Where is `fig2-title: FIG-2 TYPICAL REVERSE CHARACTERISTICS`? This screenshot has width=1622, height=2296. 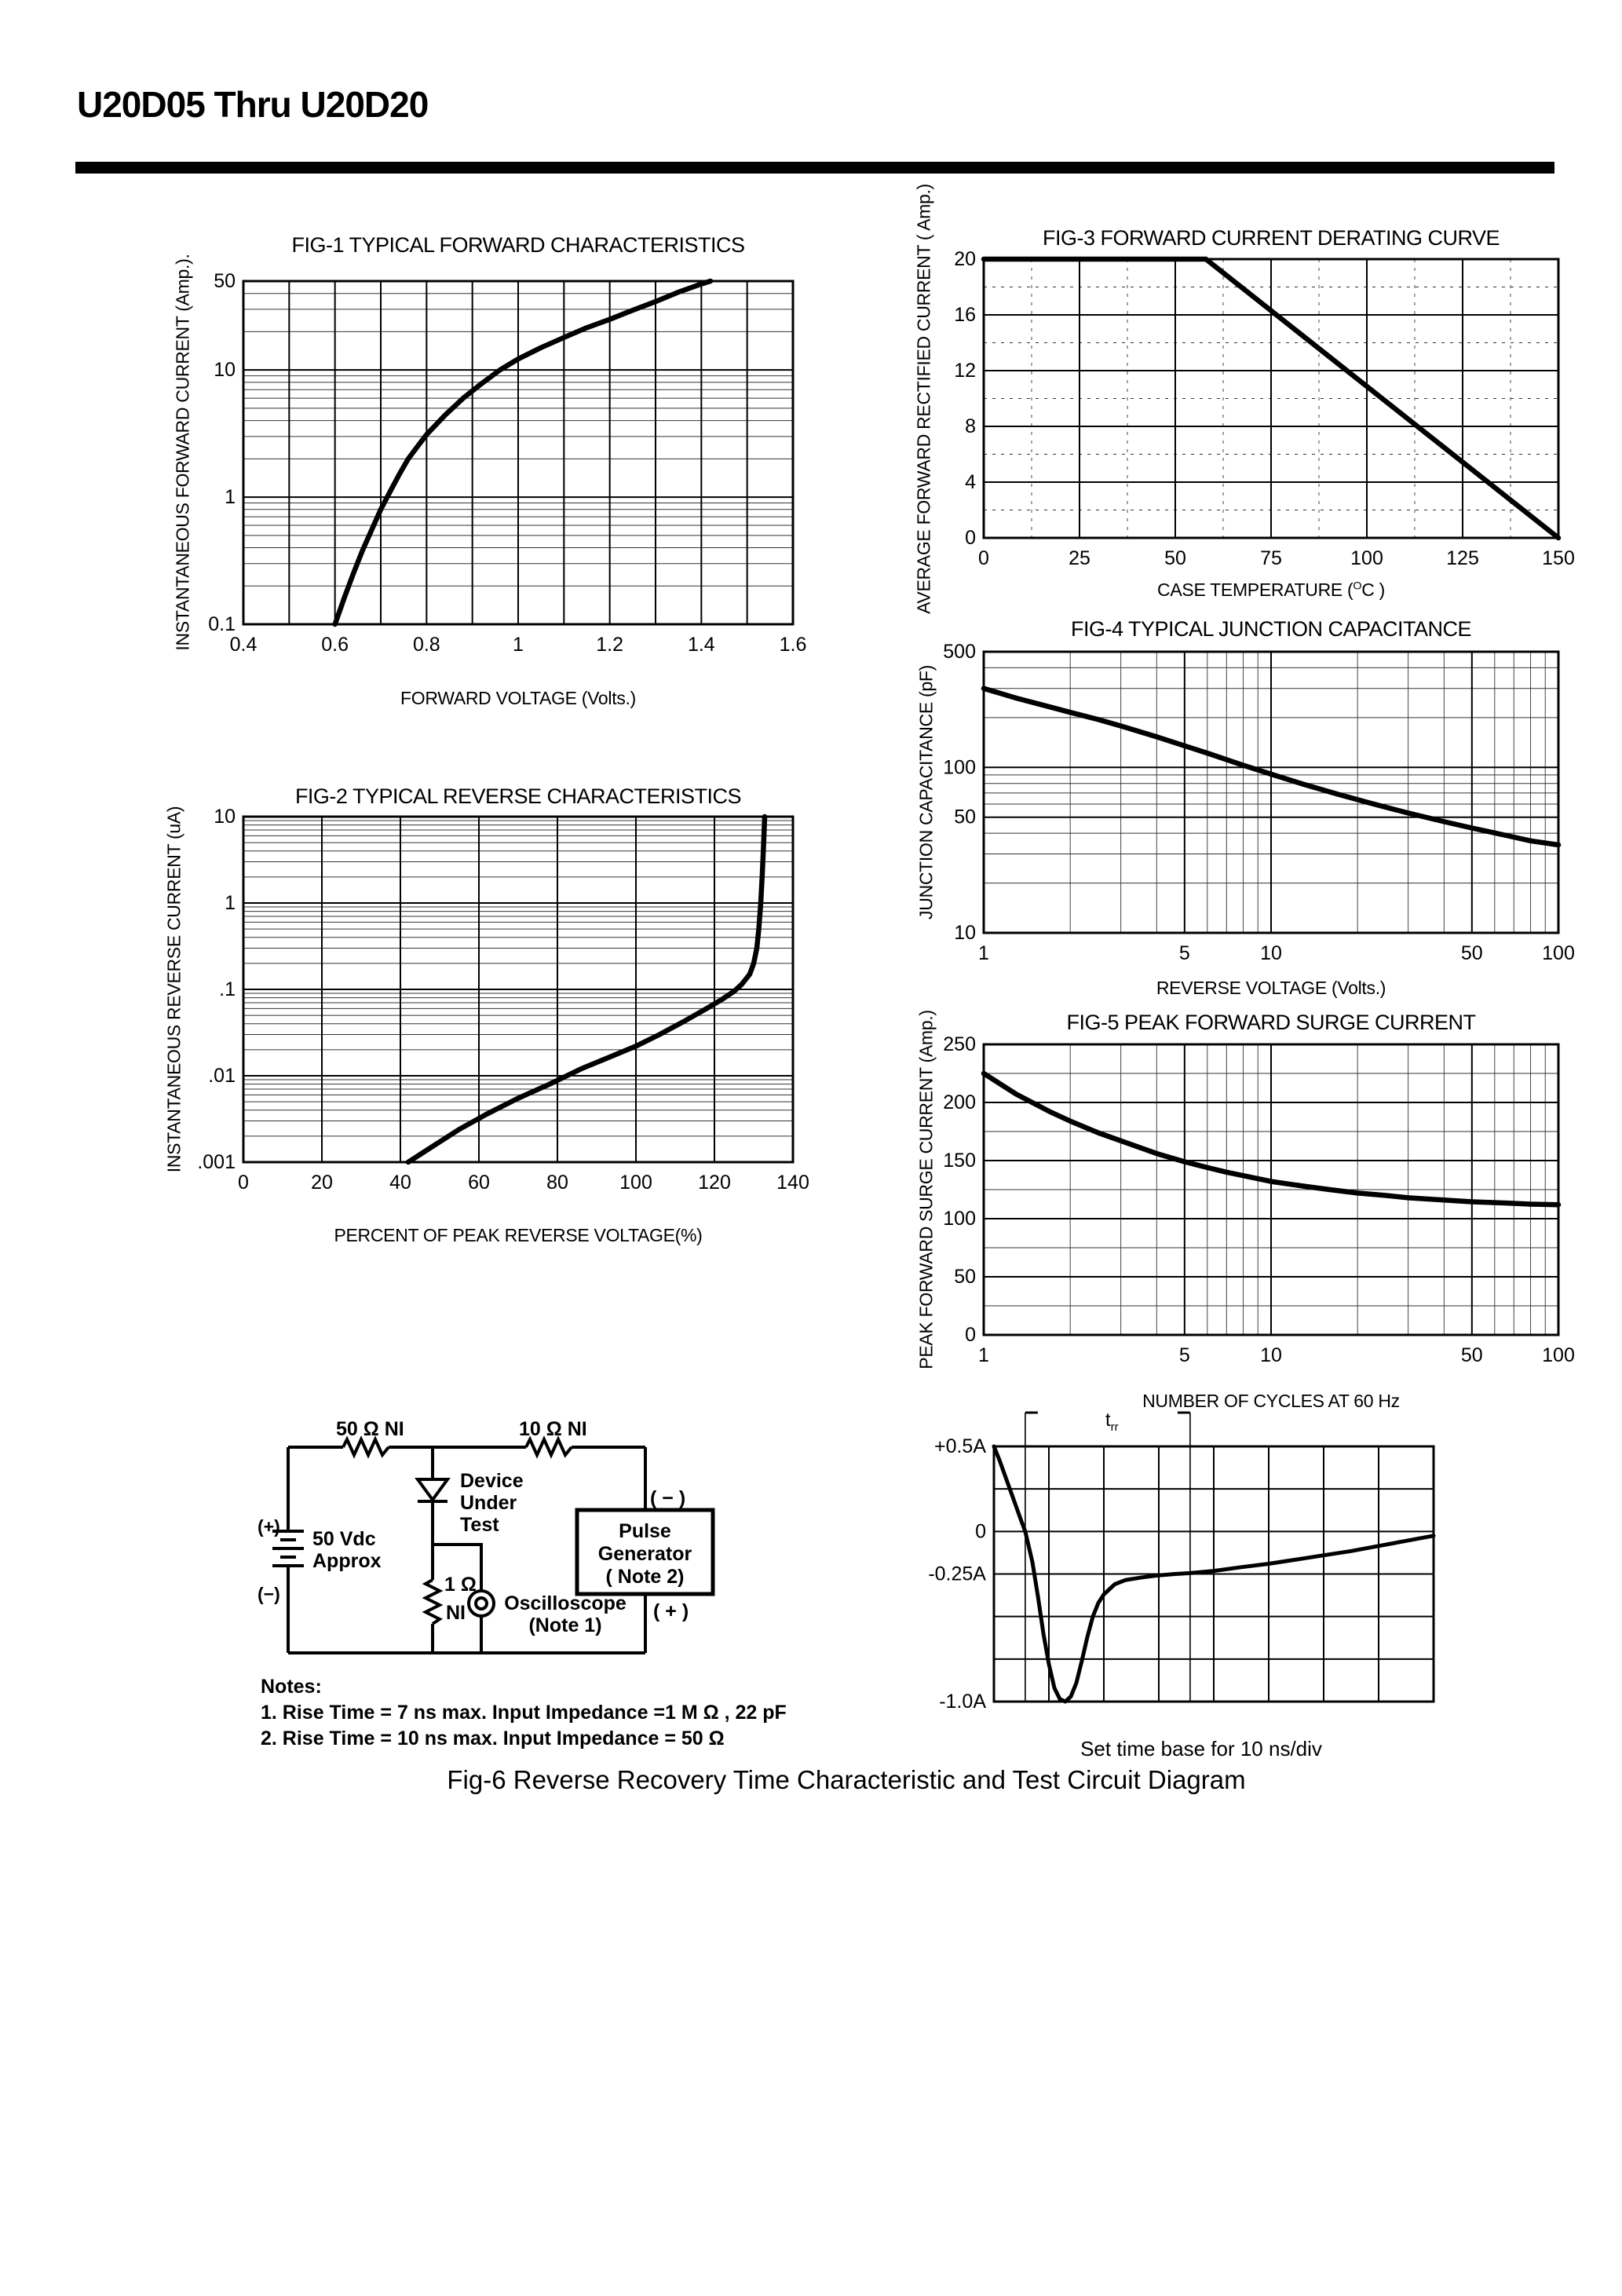 fig2-title: FIG-2 TYPICAL REVERSE CHARACTERISTICS is located at coordinates (518, 796).